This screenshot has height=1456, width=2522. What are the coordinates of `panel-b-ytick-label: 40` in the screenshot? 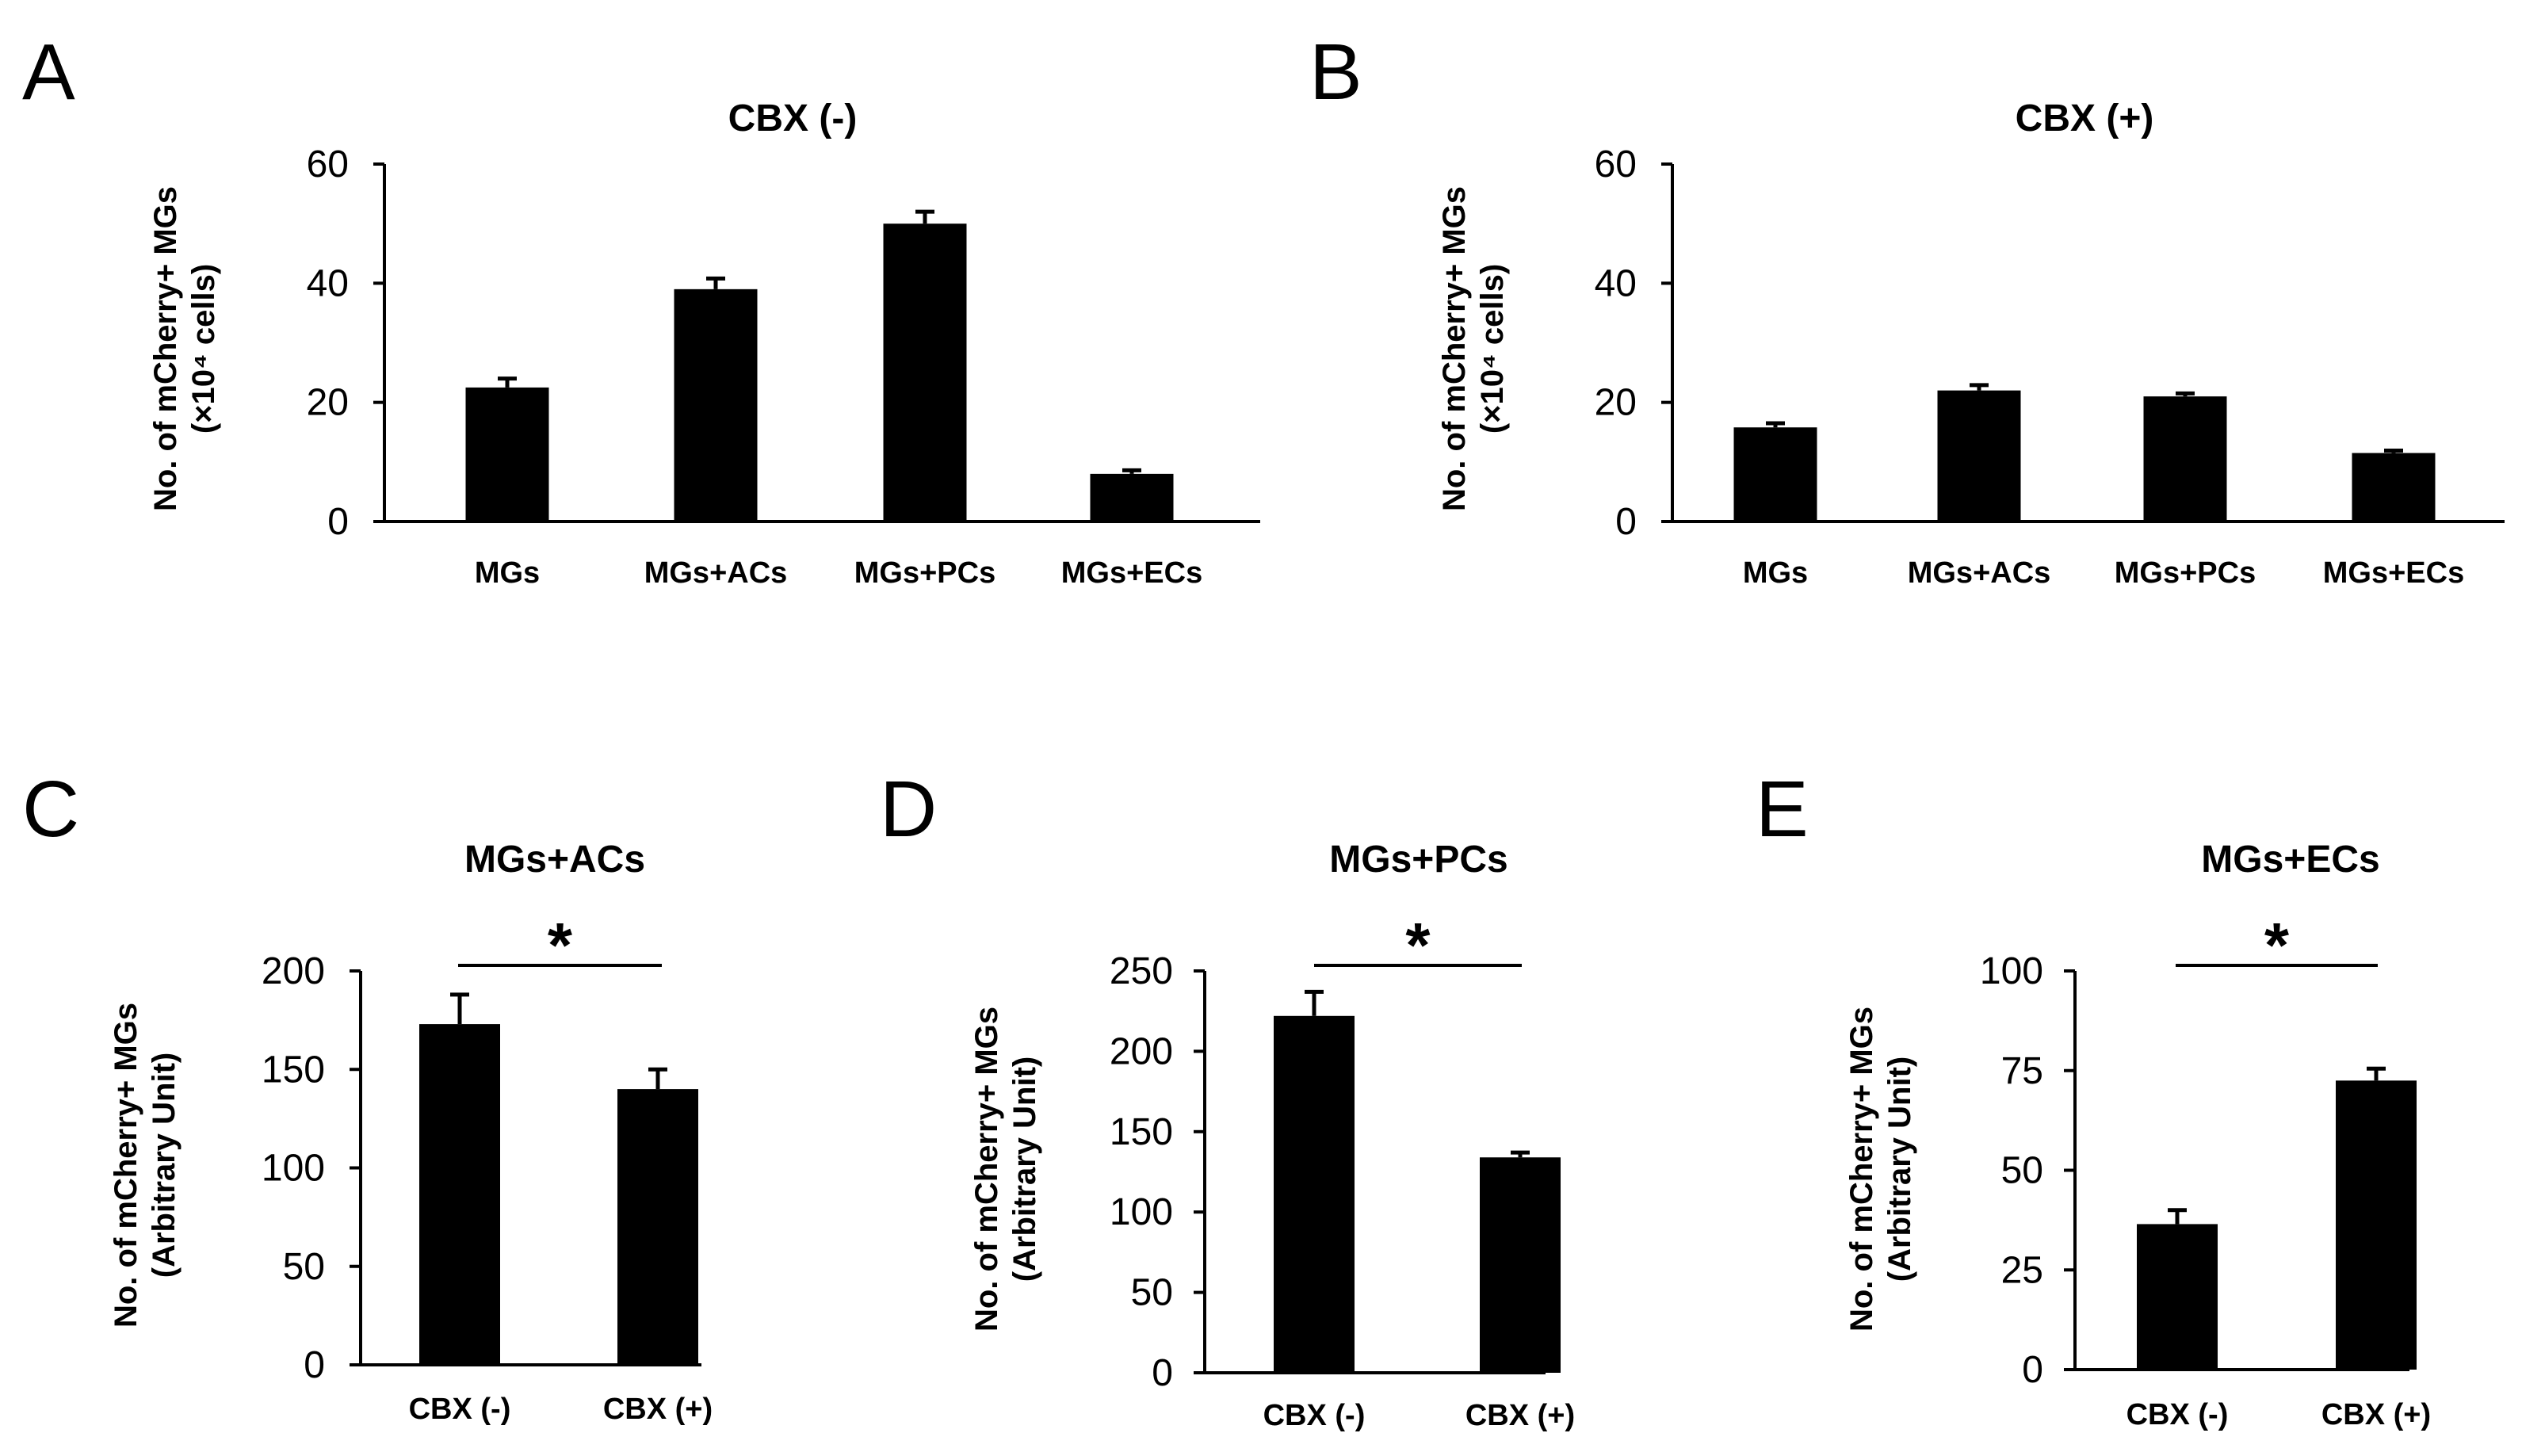 It's located at (1616, 283).